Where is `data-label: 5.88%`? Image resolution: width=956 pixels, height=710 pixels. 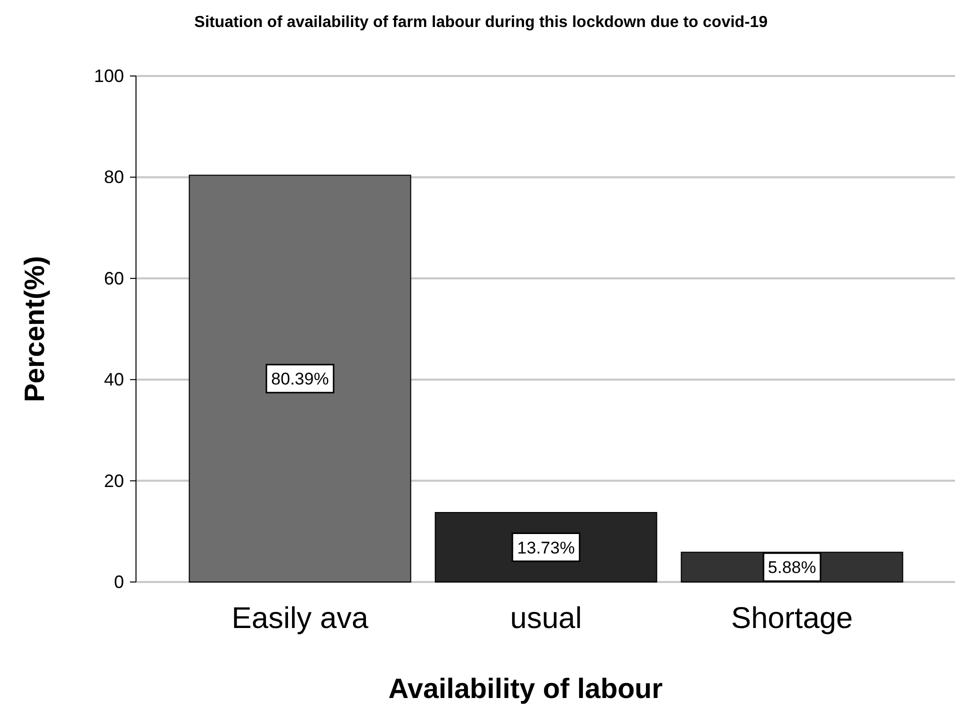
data-label: 5.88% is located at coordinates (792, 568).